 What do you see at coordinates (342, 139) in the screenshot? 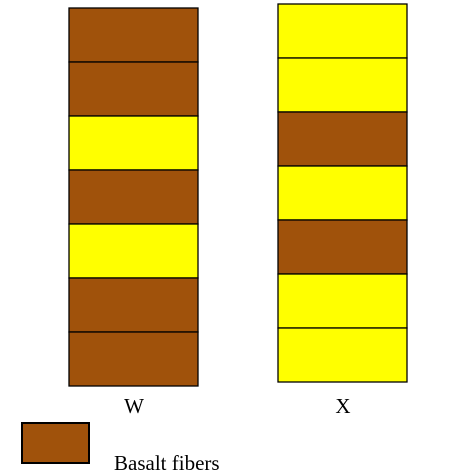
I see `stack-x-layer-3-basalt` at bounding box center [342, 139].